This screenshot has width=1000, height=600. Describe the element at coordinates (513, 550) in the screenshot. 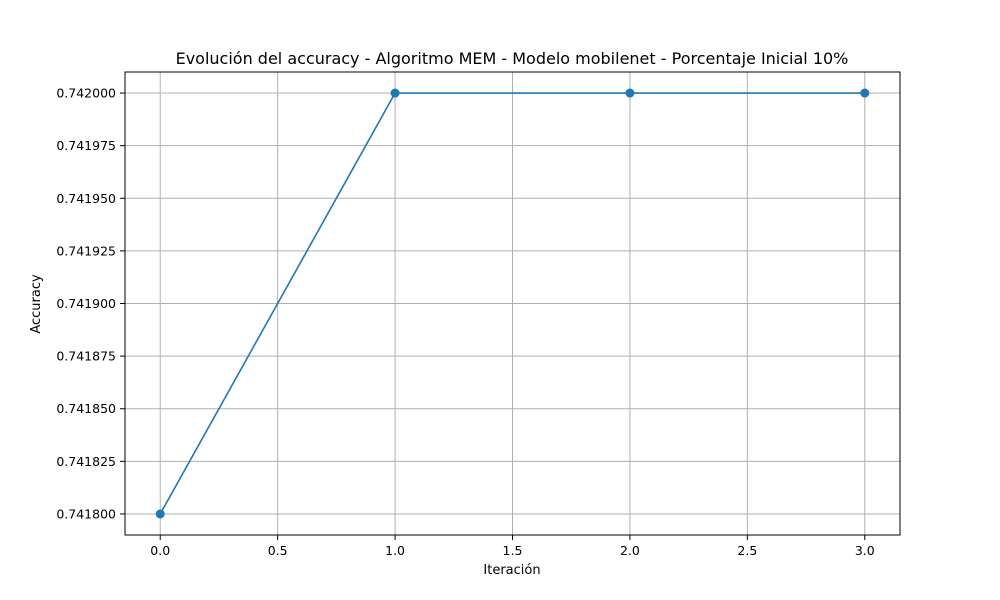

I see `x-tick-label: 1.5` at that location.